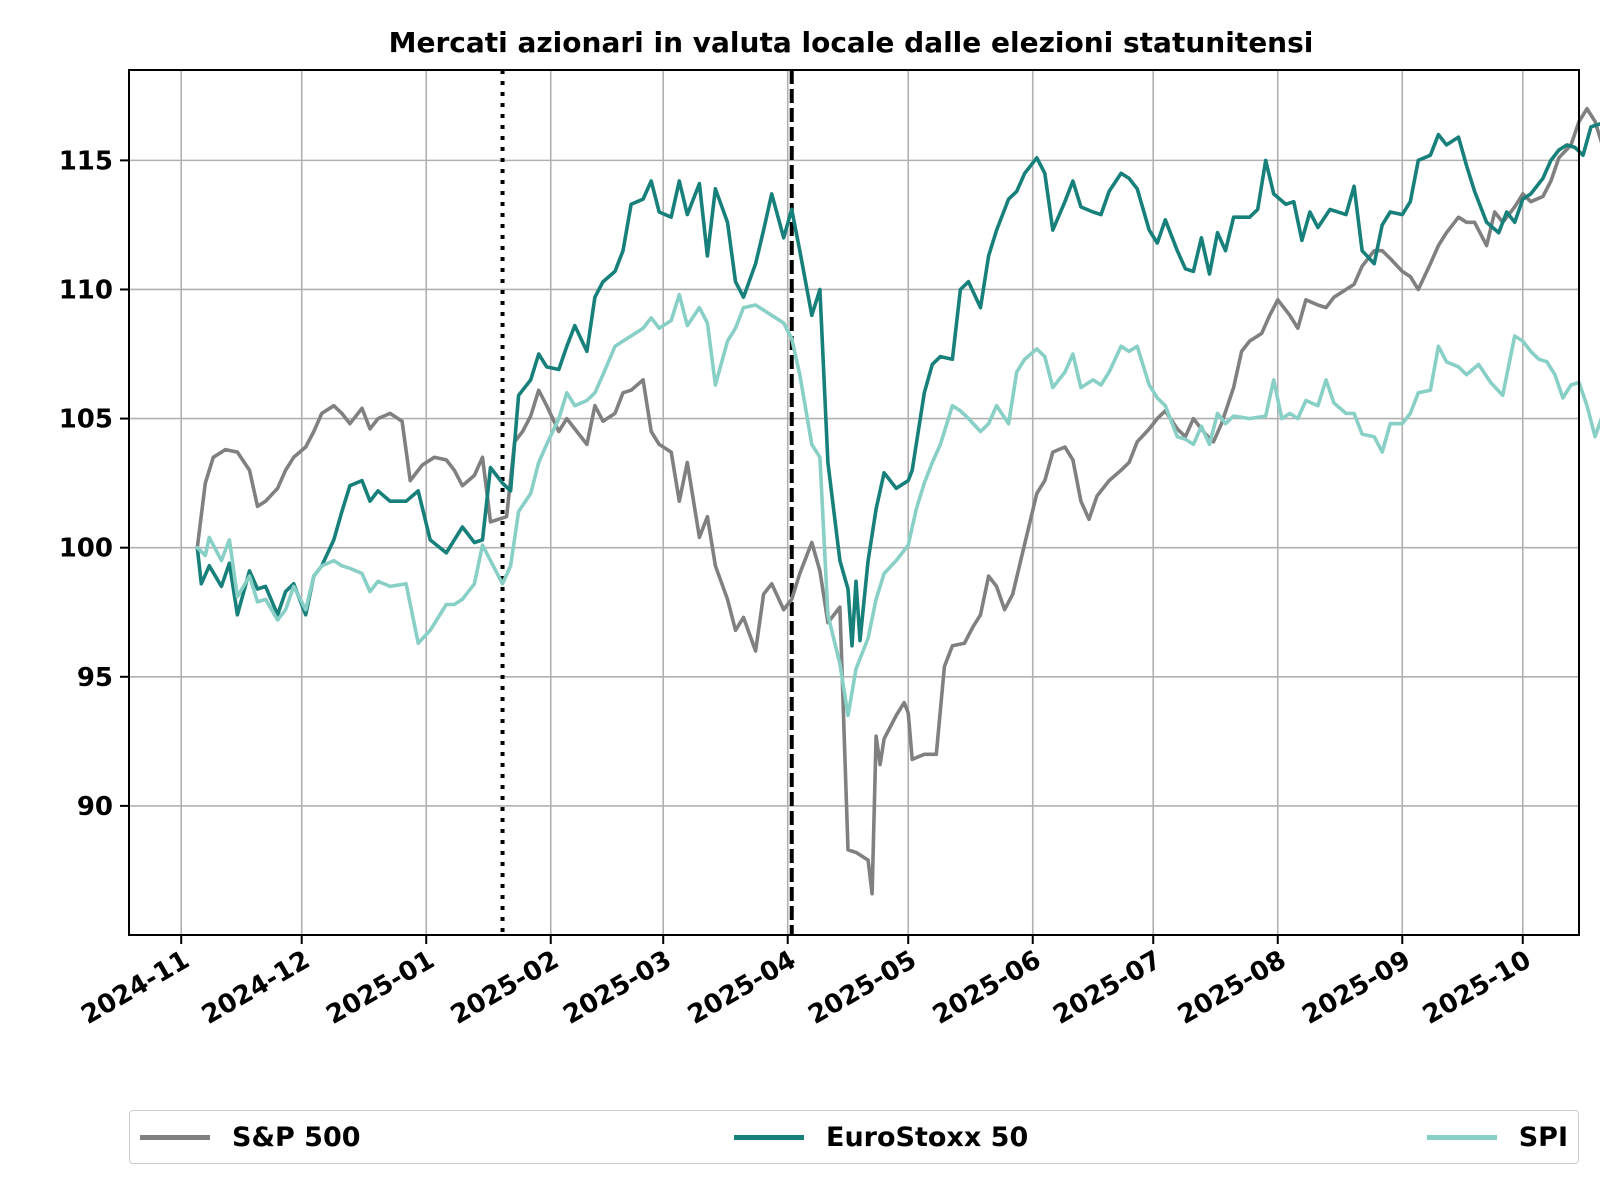 The image size is (1600, 1204). I want to click on legend-label-eurostoxx50: EuroStoxx 50, so click(927, 1137).